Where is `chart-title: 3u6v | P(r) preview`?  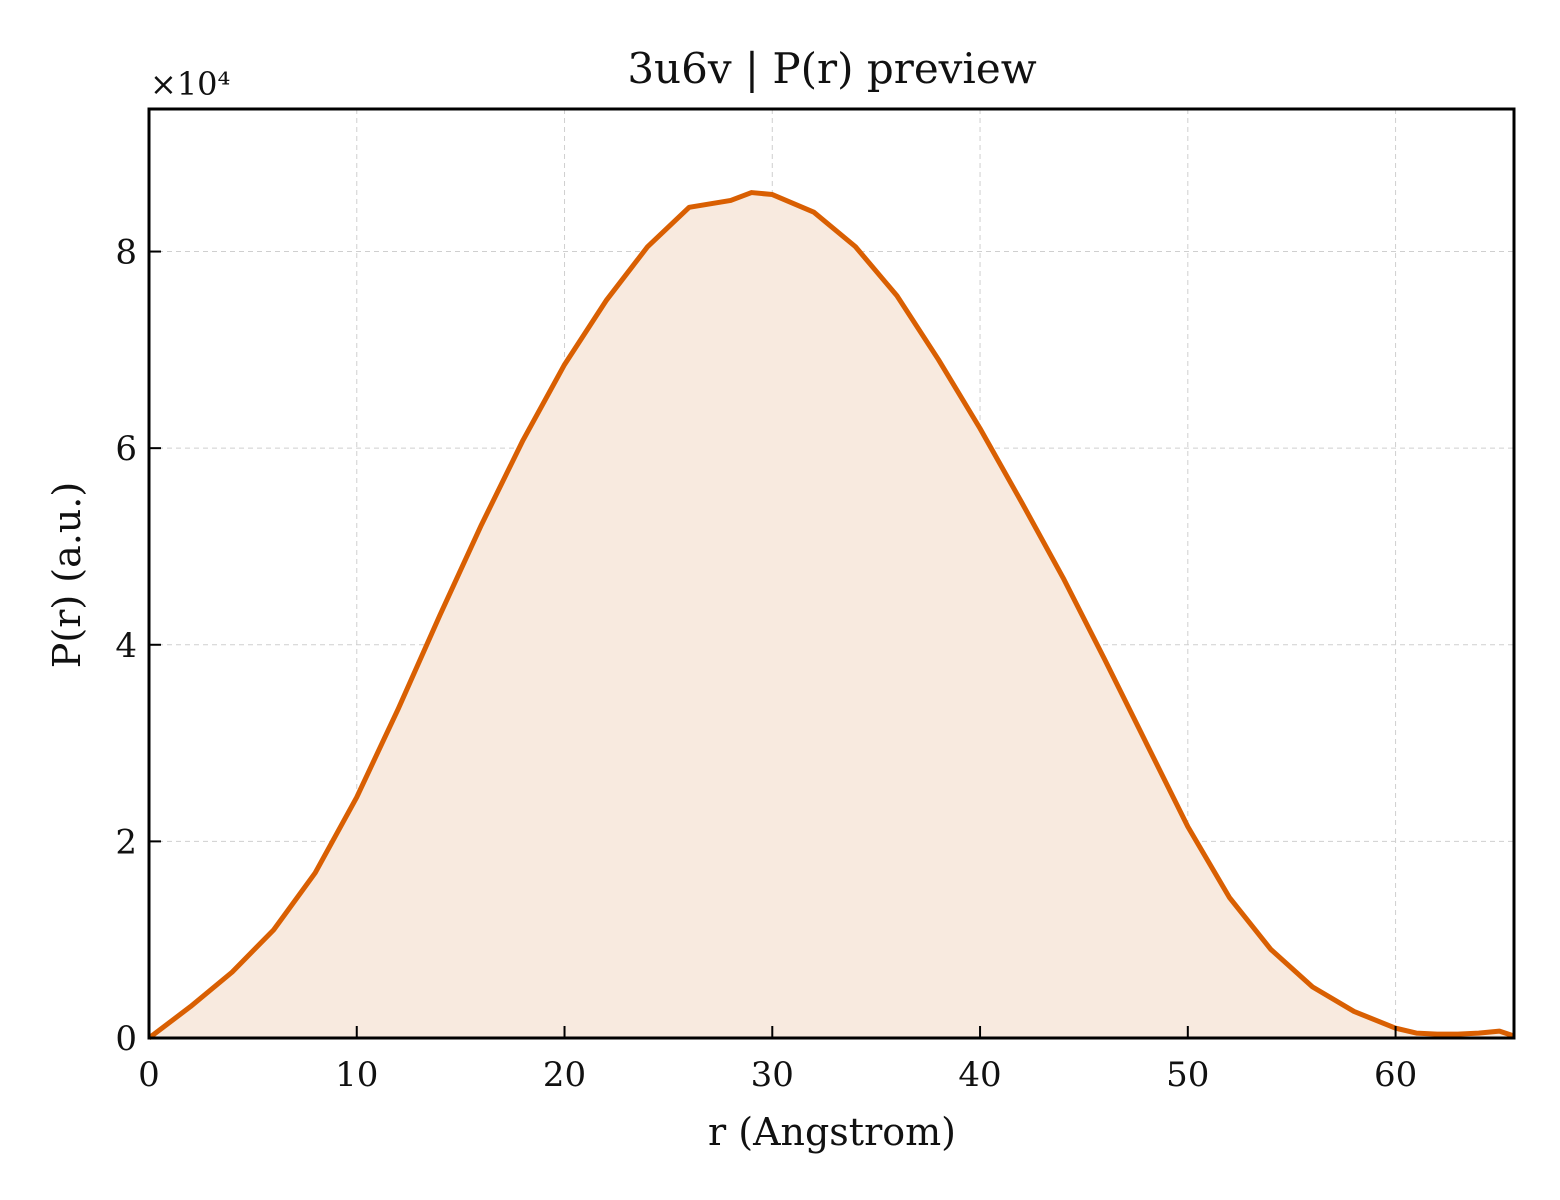 chart-title: 3u6v | P(r) preview is located at coordinates (831, 68).